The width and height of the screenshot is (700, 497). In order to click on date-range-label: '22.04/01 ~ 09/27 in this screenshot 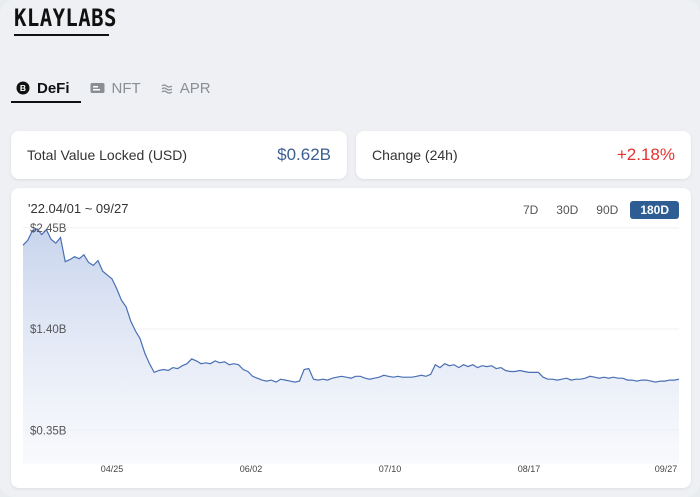, I will do `click(78, 208)`.